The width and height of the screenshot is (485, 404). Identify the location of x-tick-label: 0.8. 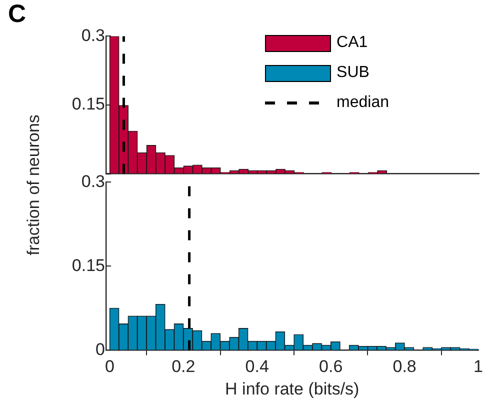
(404, 366).